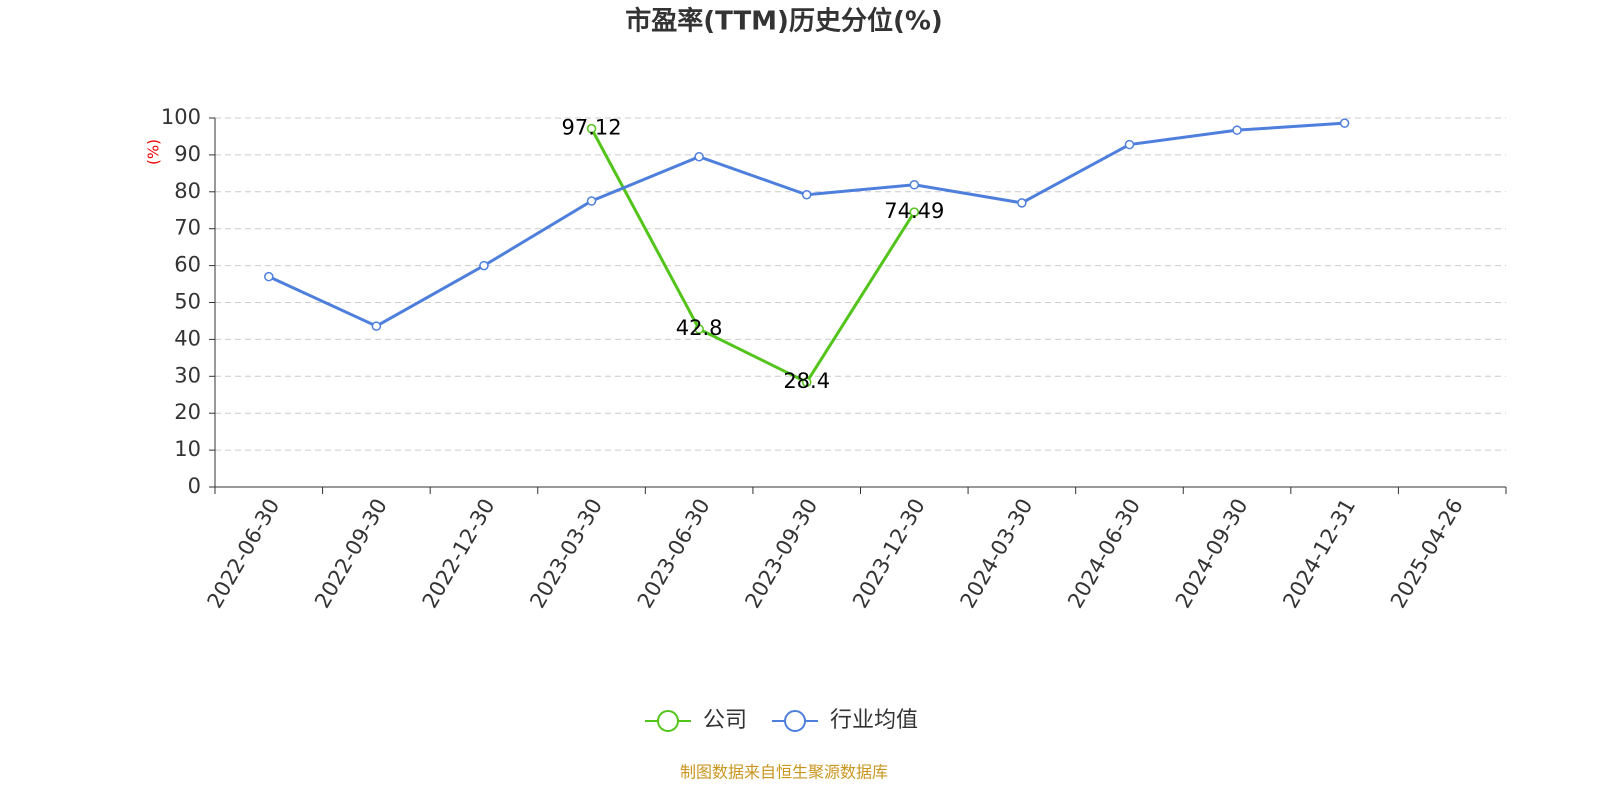 This screenshot has height=800, width=1600. I want to click on y-tick-label: 70, so click(187, 228).